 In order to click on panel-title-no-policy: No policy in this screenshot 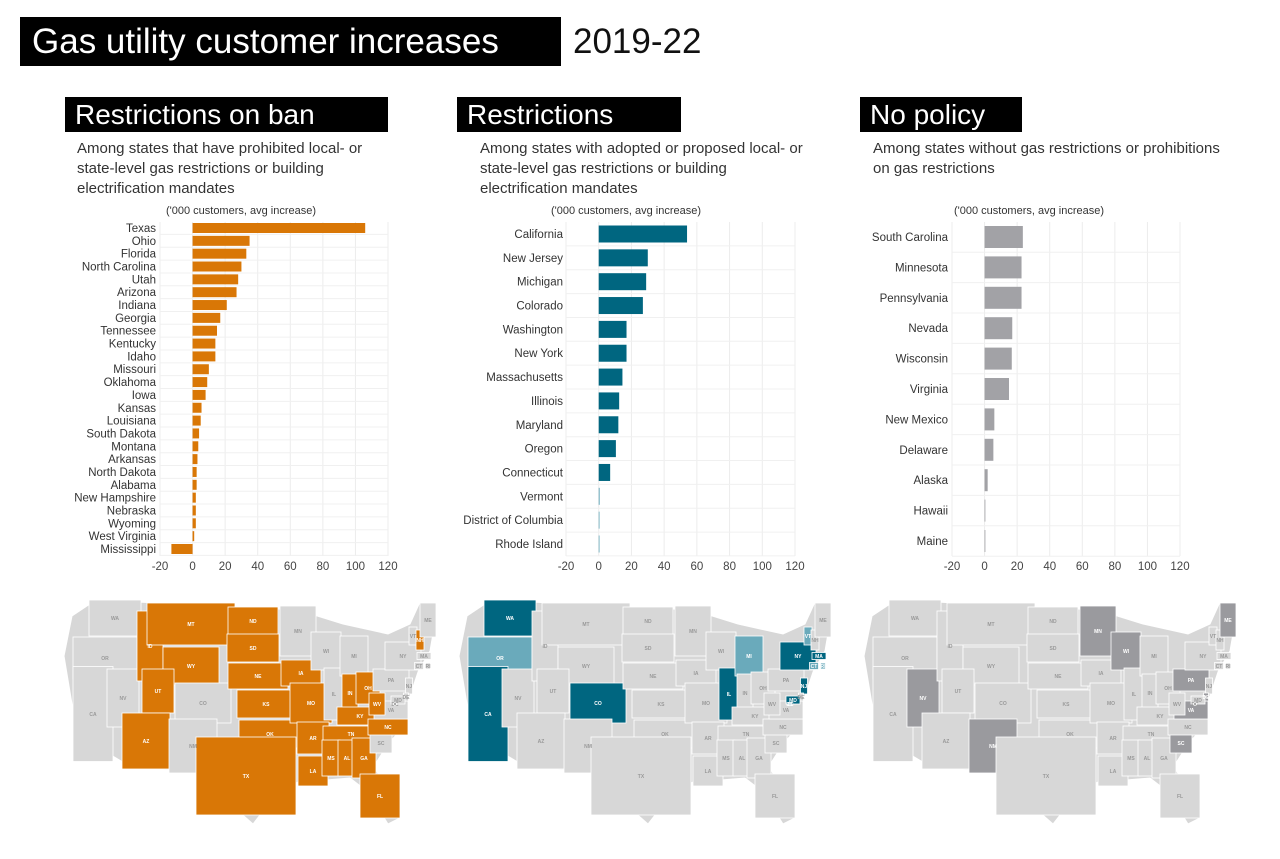, I will do `click(941, 114)`.